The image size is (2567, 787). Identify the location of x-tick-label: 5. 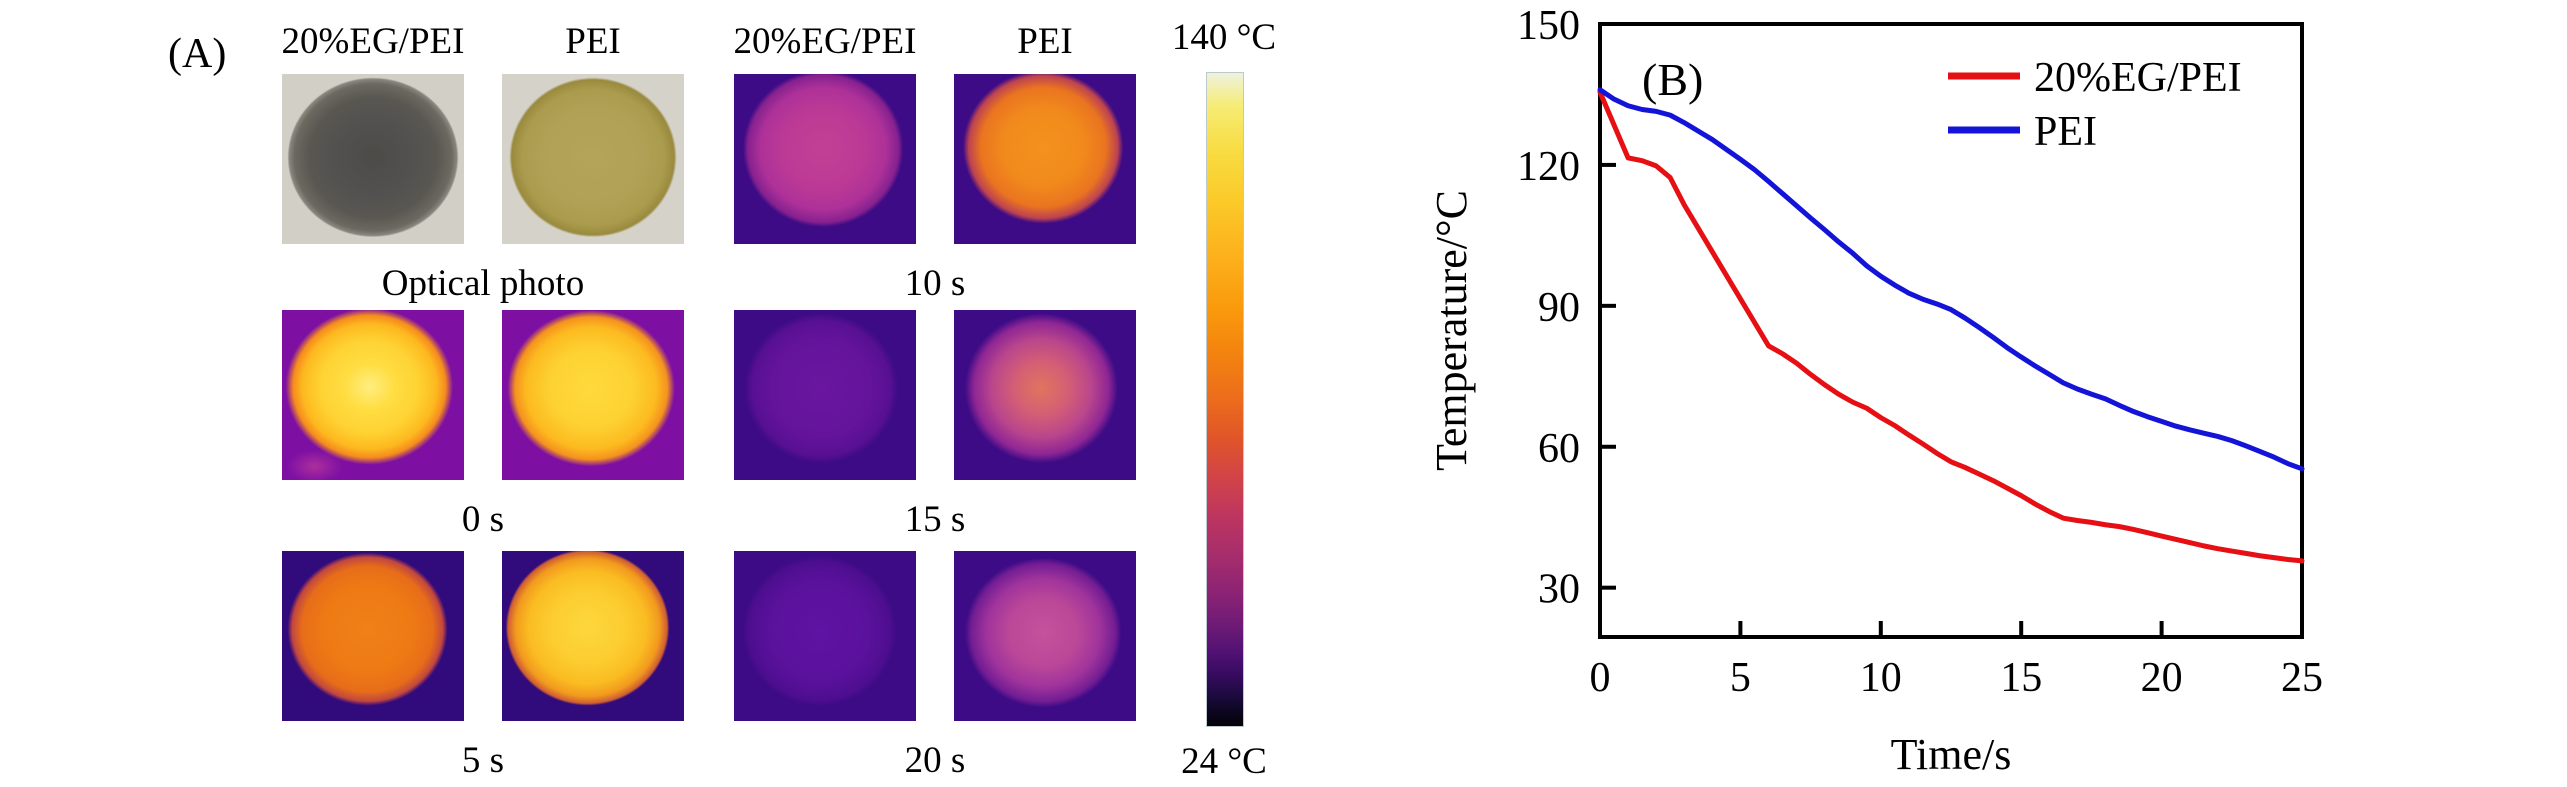
(1740, 678).